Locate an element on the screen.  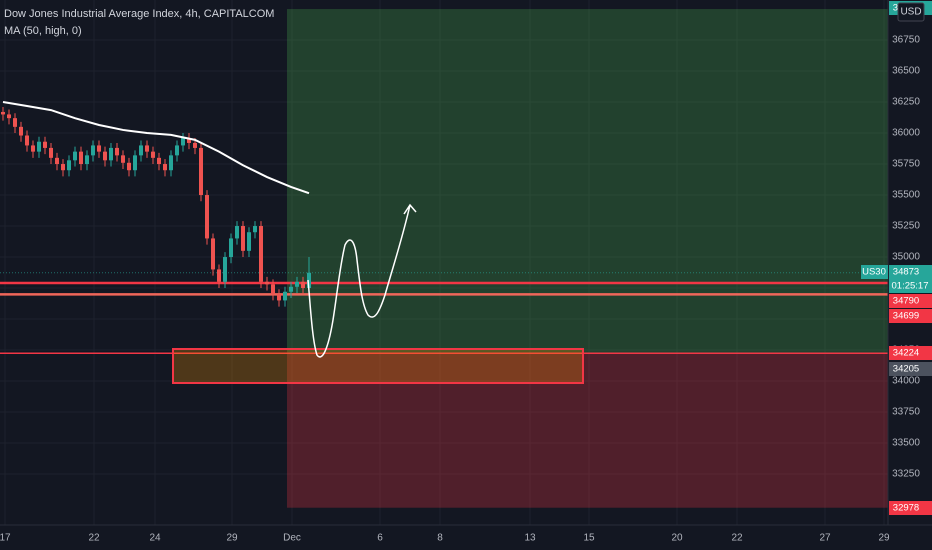
x-tick-label: 13 is located at coordinates (530, 538).